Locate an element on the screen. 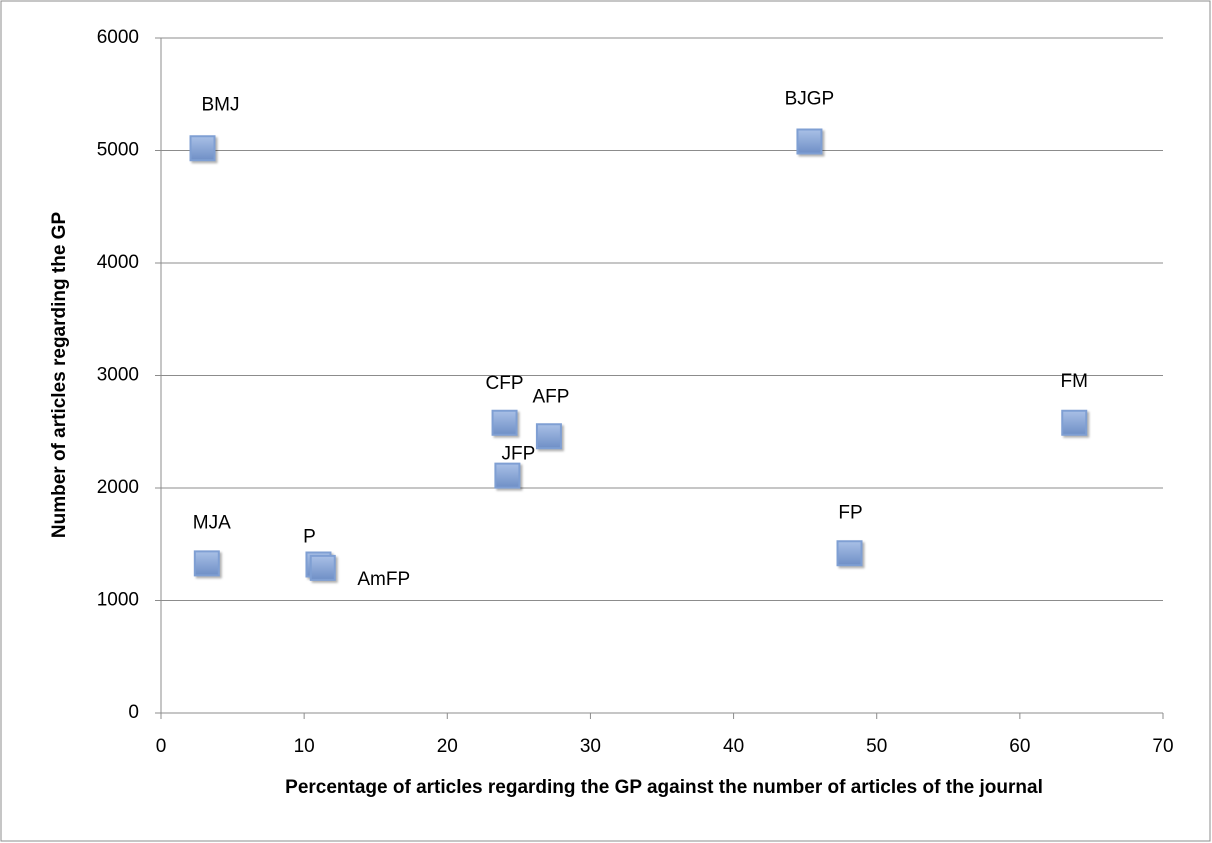  x-tick-label: 0 is located at coordinates (161, 746).